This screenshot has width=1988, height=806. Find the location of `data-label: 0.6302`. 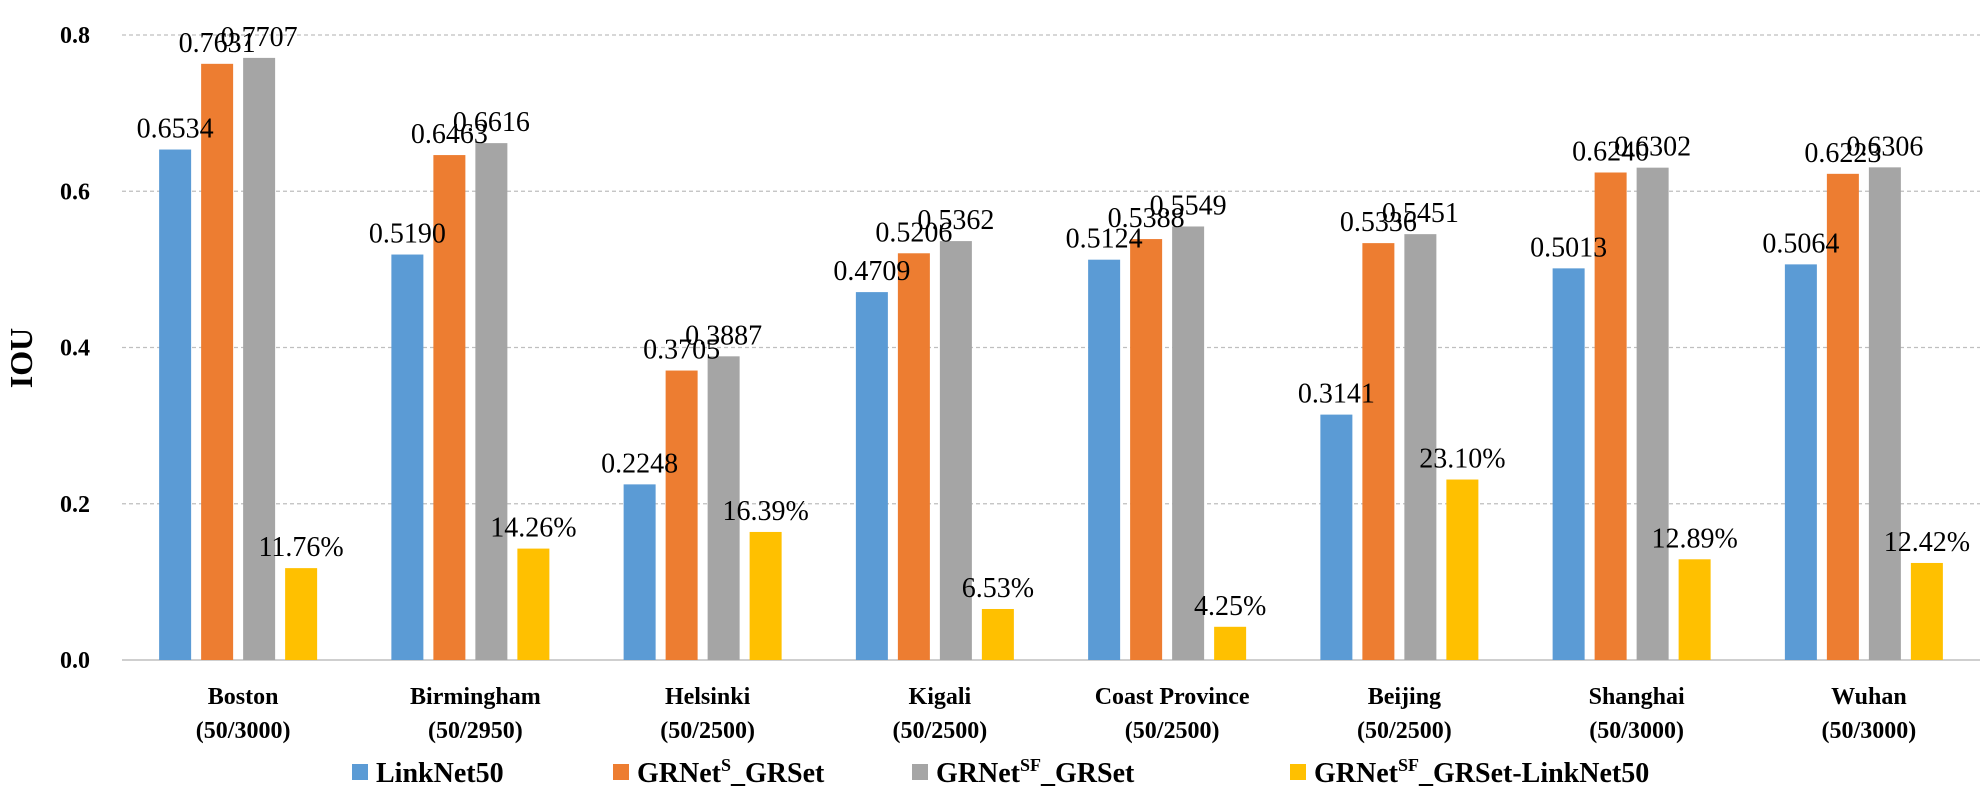

data-label: 0.6302 is located at coordinates (1652, 147).